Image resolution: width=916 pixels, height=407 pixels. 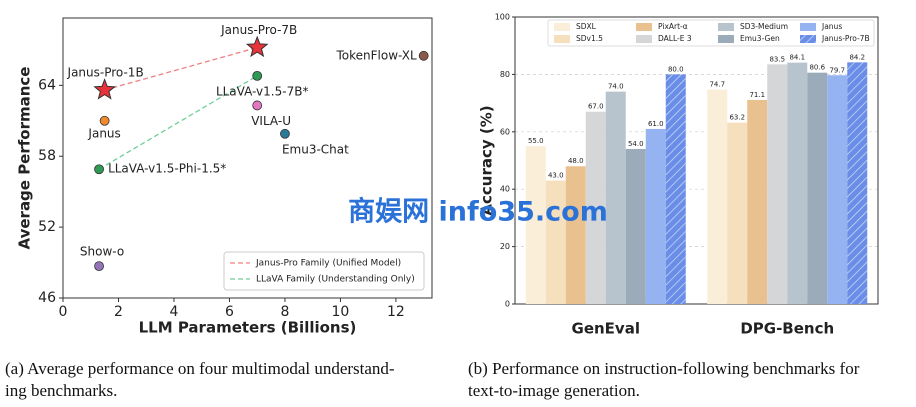 I want to click on y-tick-label: 64, so click(x=47, y=85).